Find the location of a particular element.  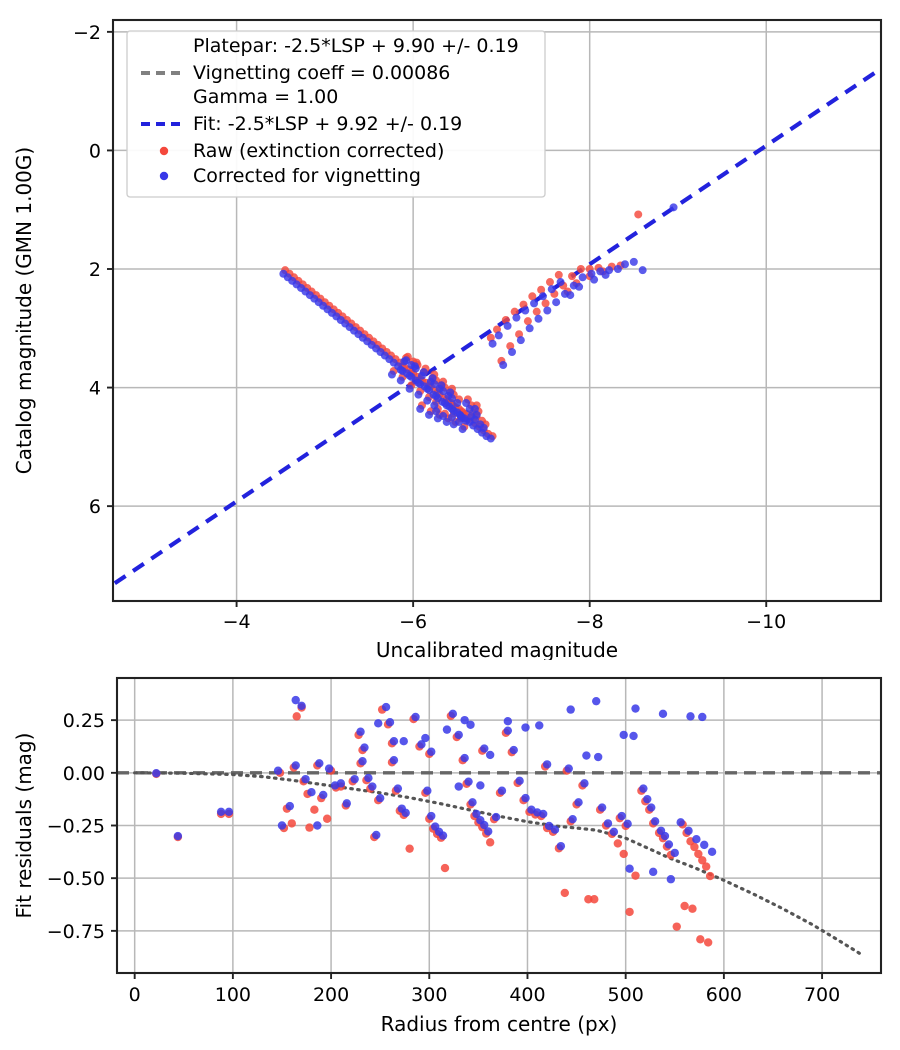

x-tick-label: 200 is located at coordinates (331, 995).